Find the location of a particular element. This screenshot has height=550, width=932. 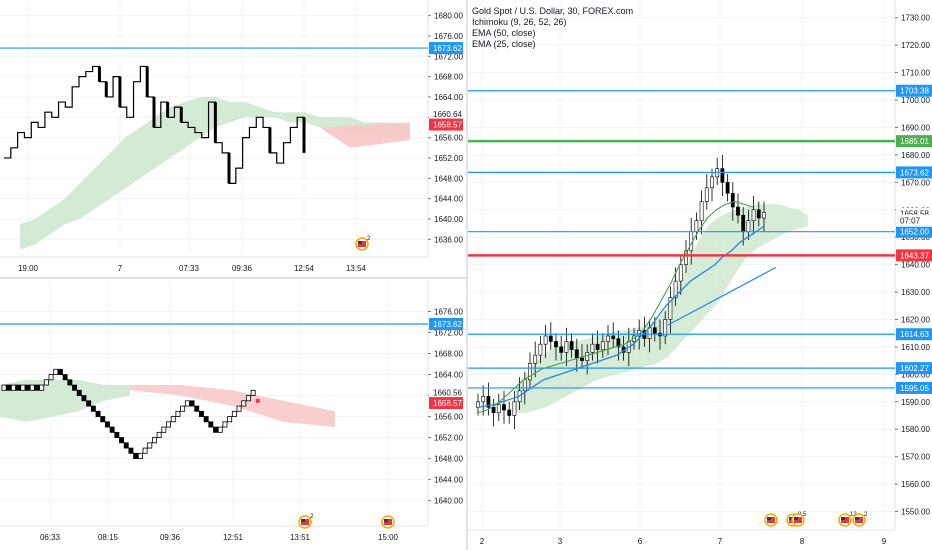

kagi-series is located at coordinates (155, 124).